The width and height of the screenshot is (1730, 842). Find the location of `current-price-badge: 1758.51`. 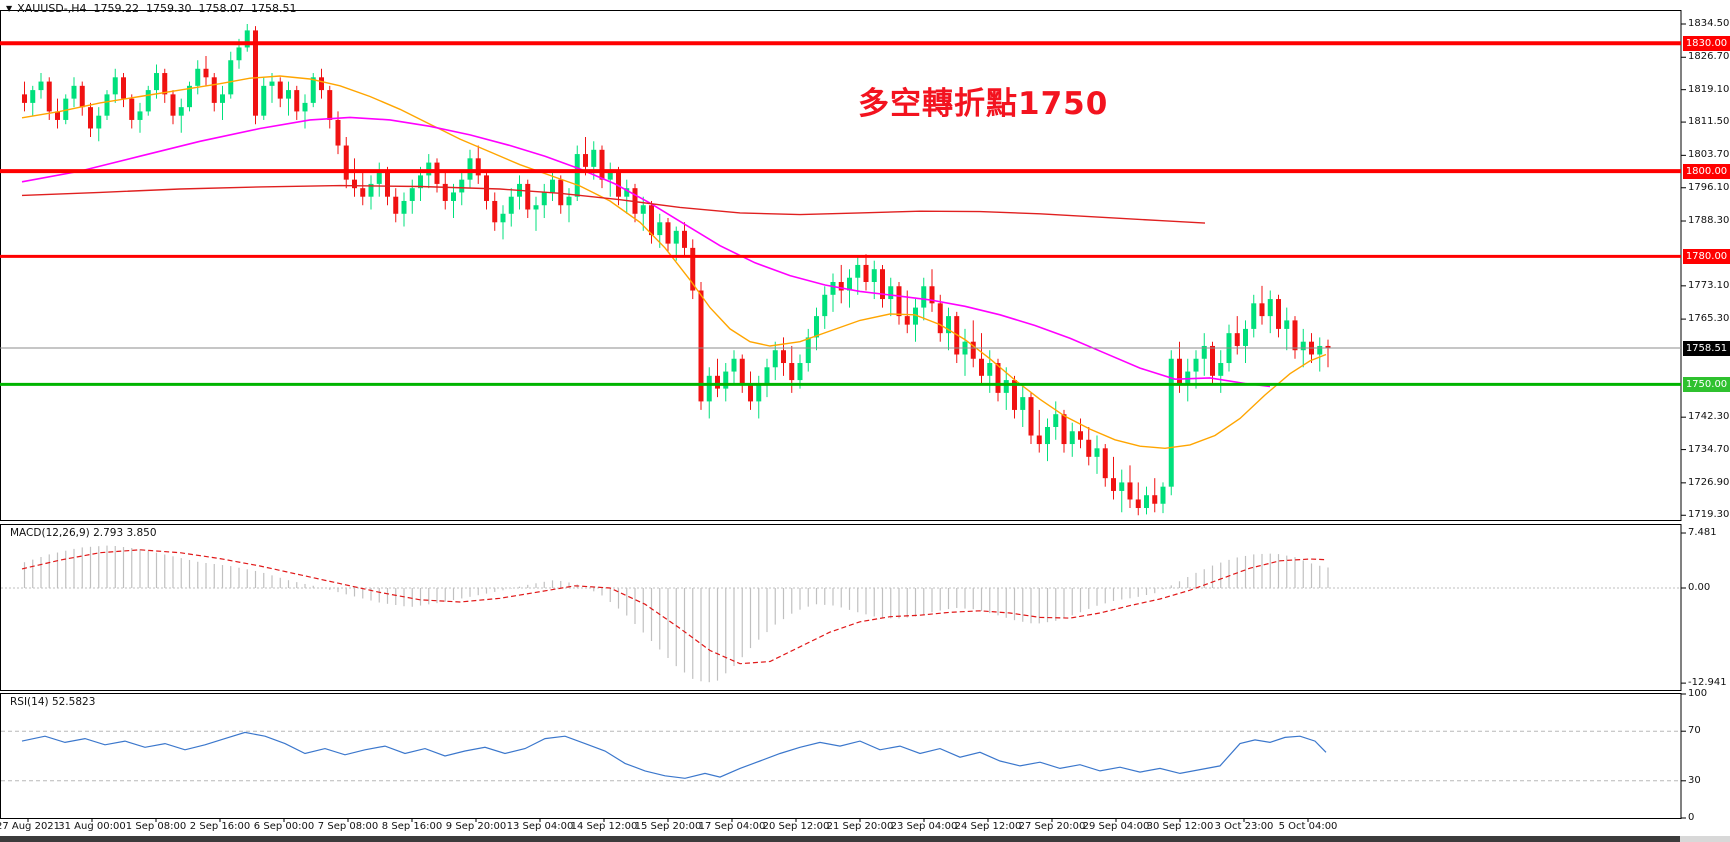

current-price-badge: 1758.51 is located at coordinates (1706, 348).